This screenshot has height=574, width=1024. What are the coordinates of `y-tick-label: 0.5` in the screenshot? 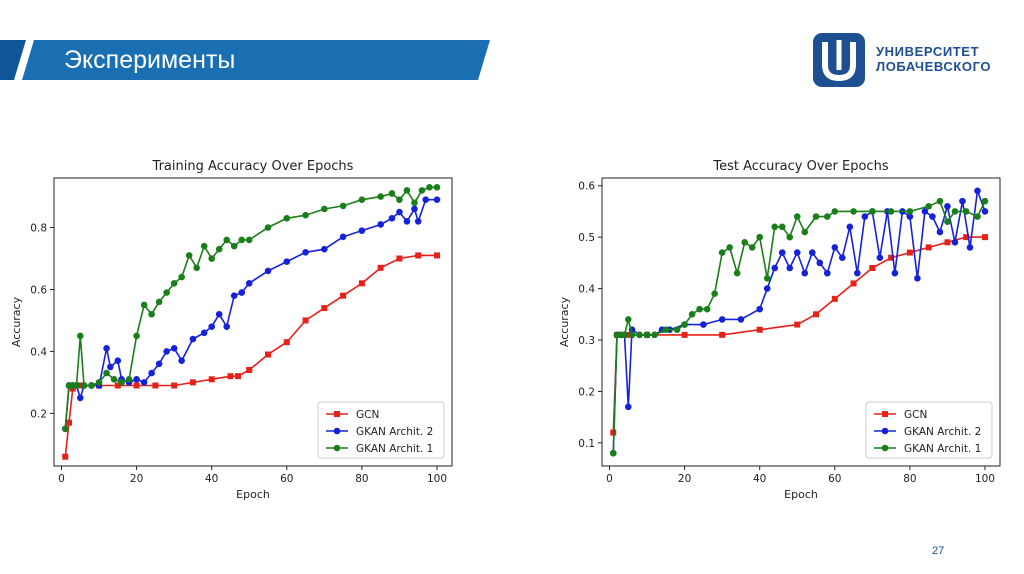 It's located at (586, 238).